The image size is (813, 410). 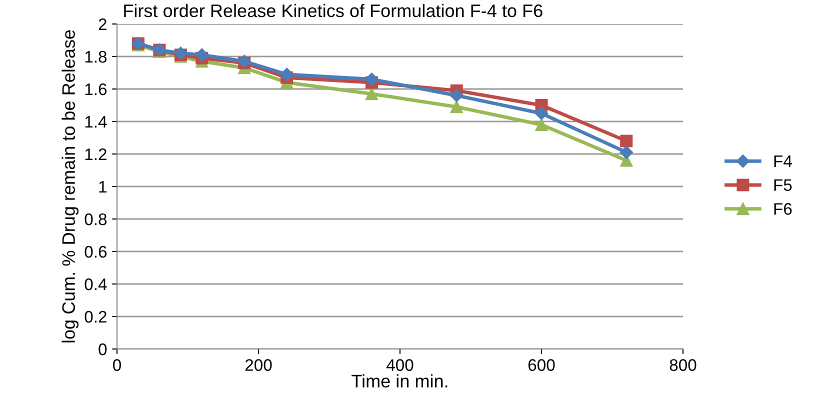 I want to click on x-tick-label: 200, so click(x=258, y=365).